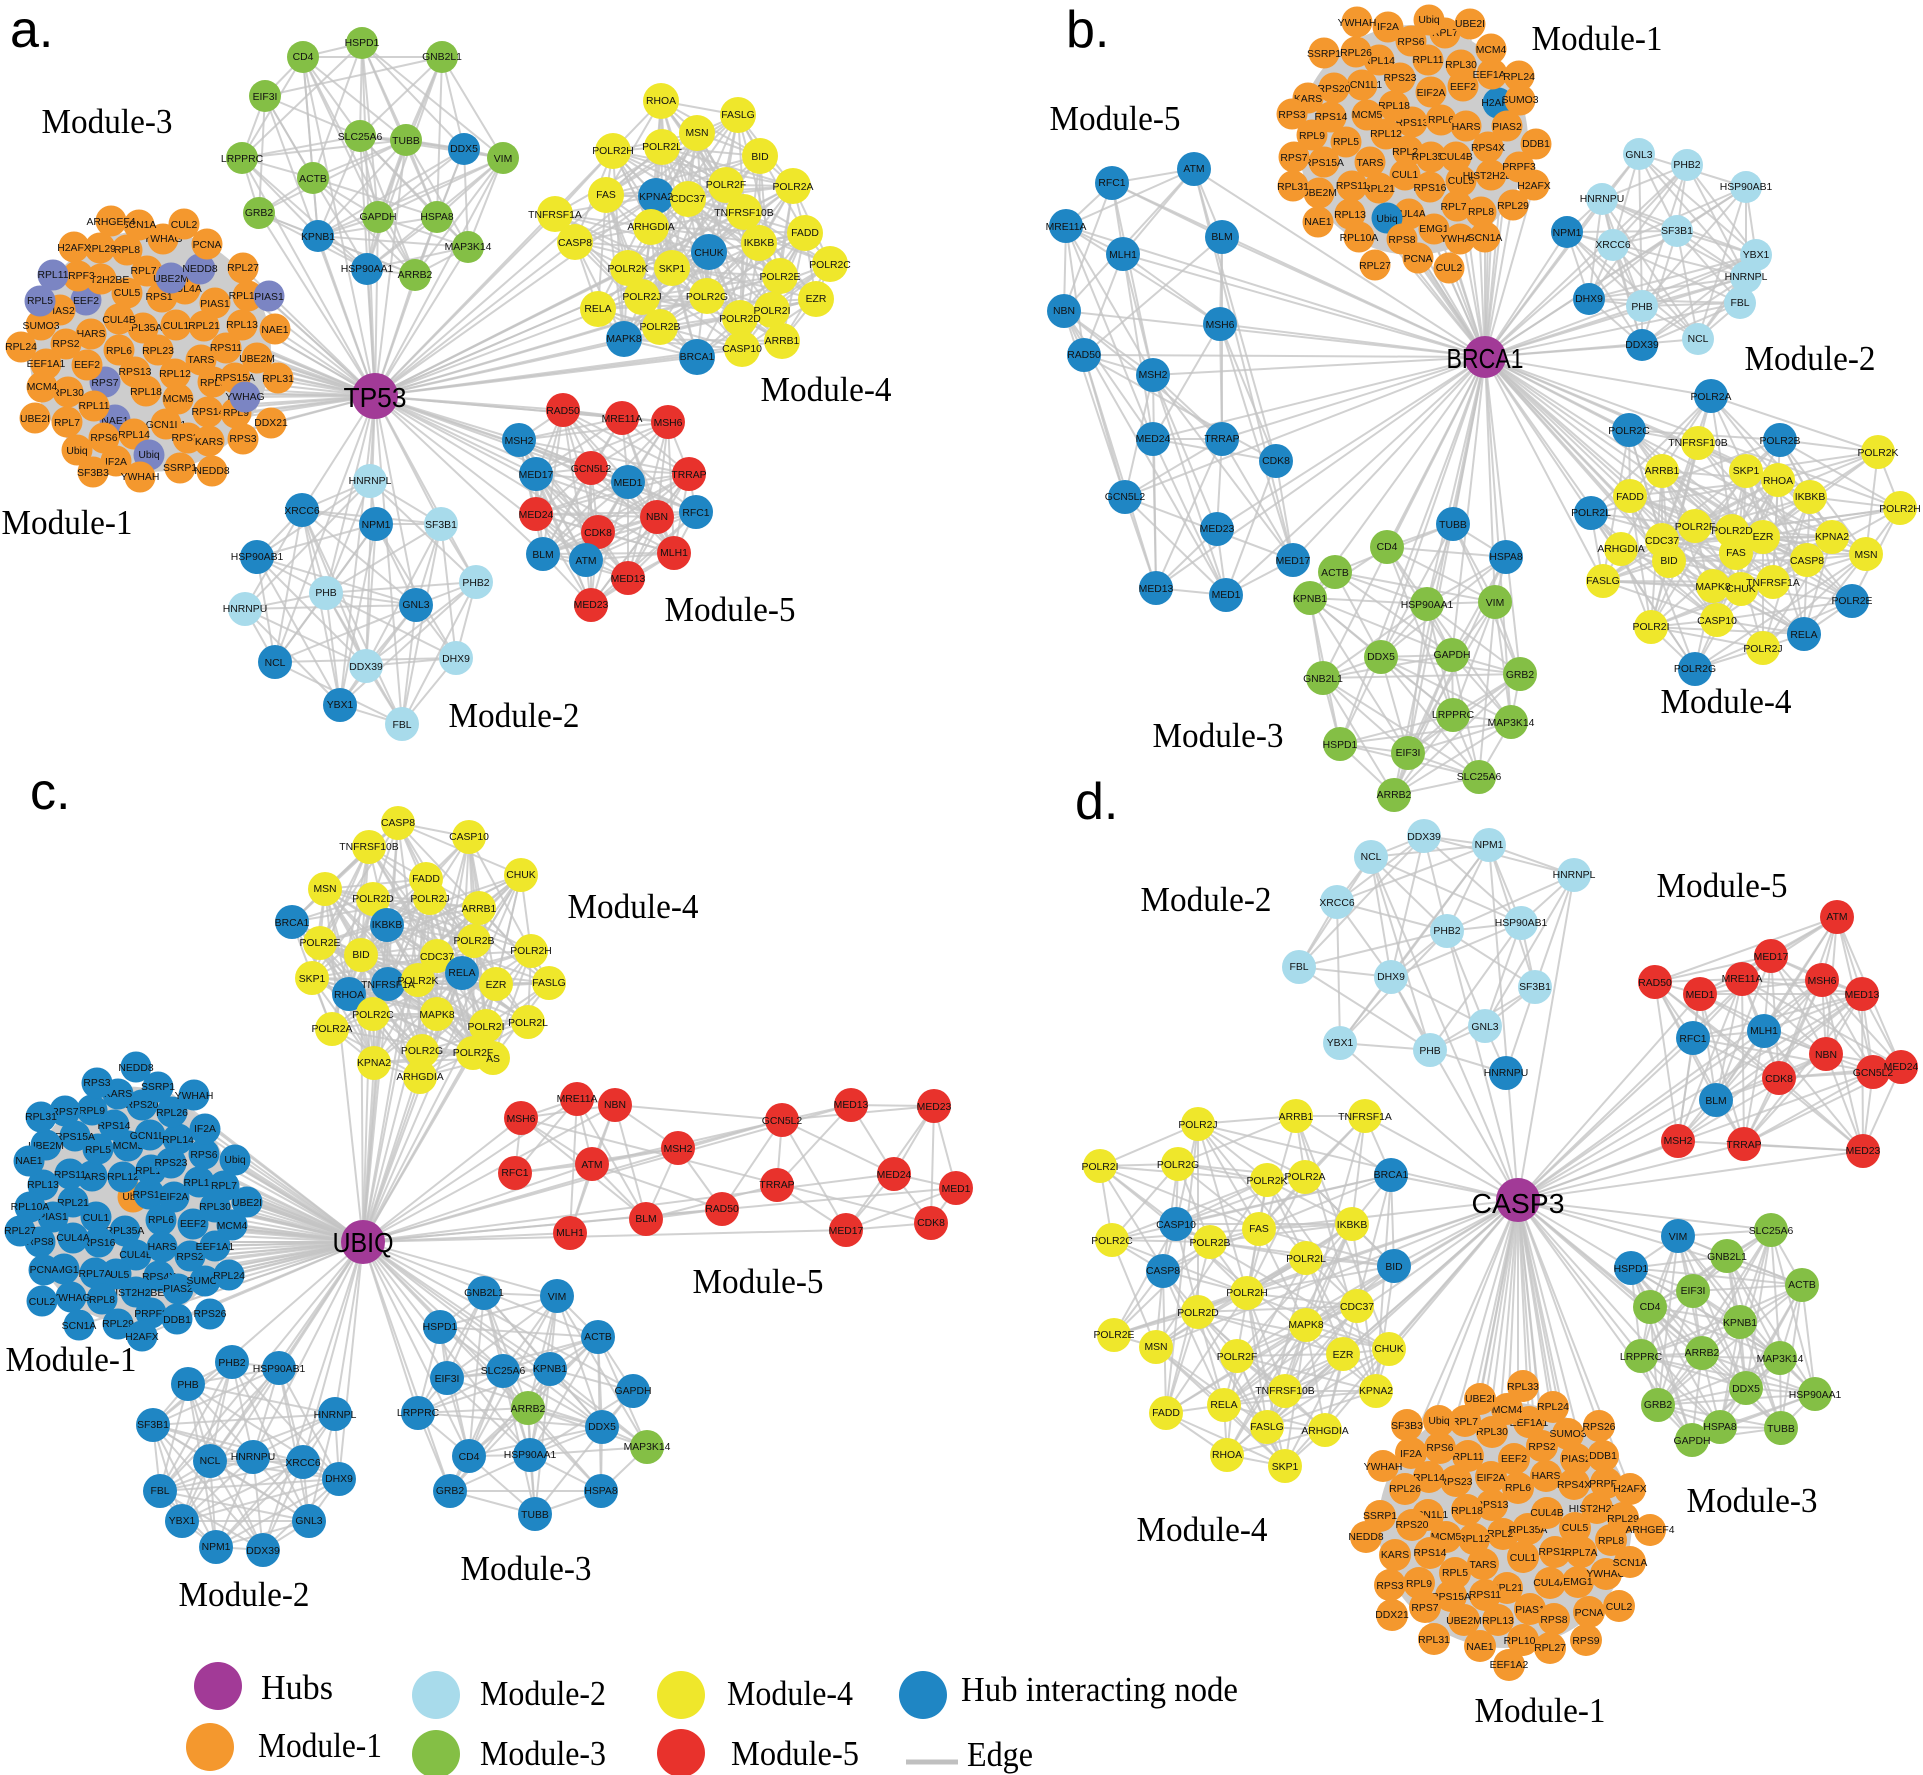 The height and width of the screenshot is (1775, 1923). I want to click on svg-text: MED24, so click(1901, 1067).